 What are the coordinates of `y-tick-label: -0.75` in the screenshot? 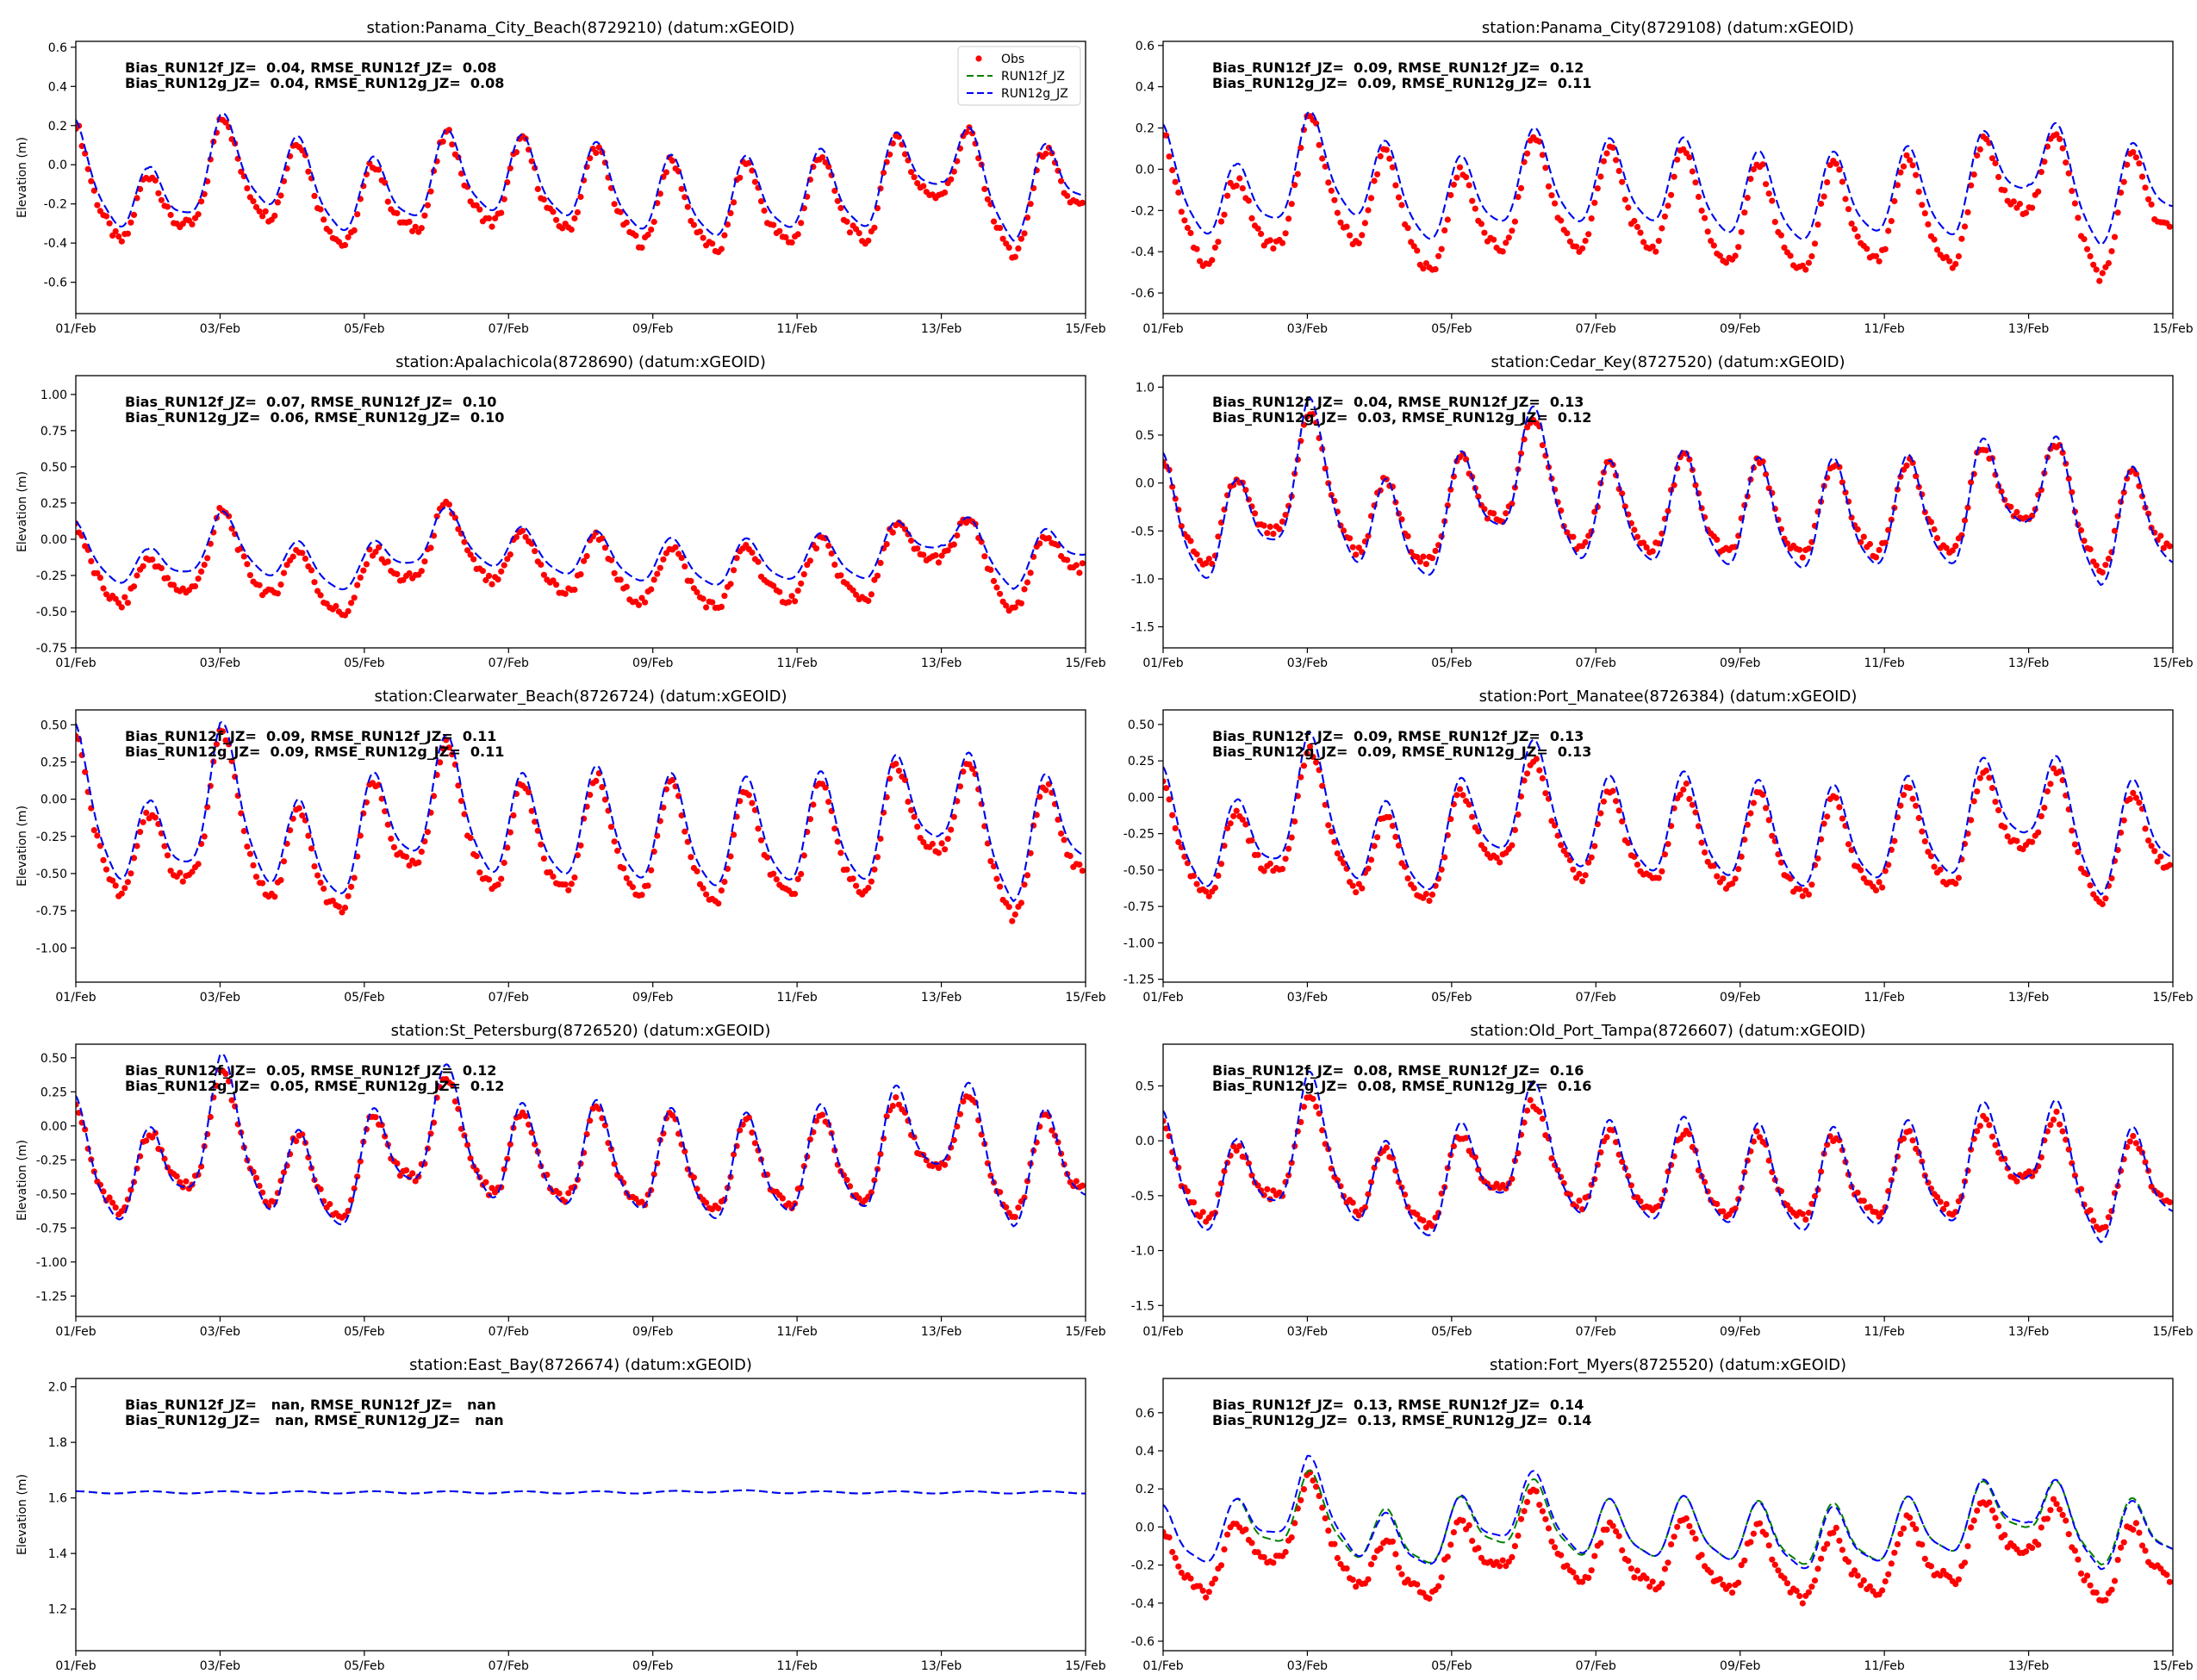 It's located at (51, 912).